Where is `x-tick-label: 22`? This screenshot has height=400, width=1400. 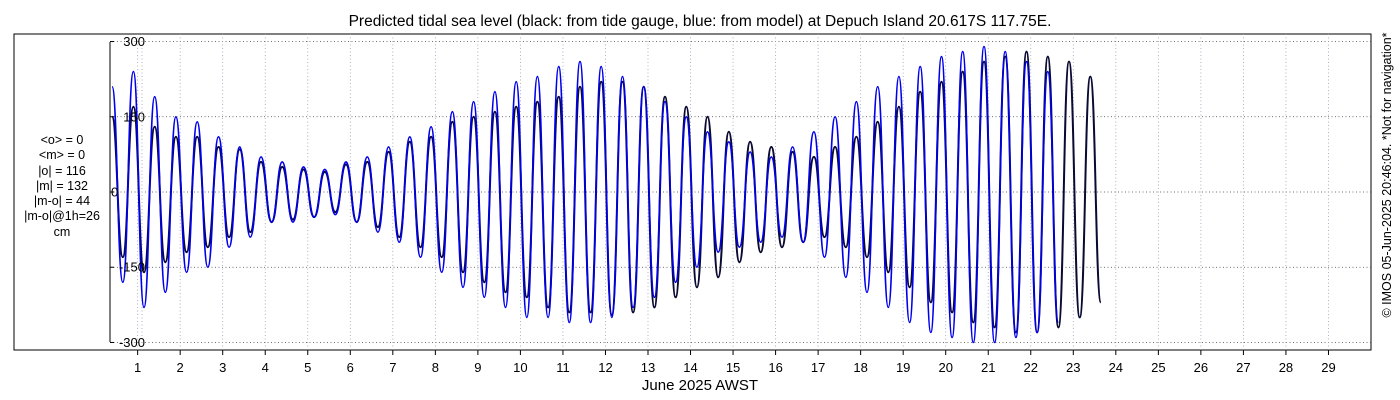 x-tick-label: 22 is located at coordinates (1031, 367).